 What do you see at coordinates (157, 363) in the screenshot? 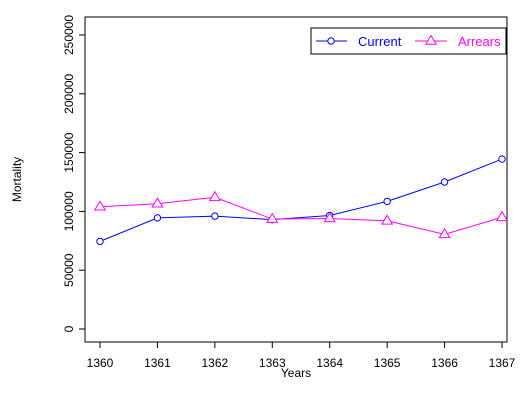
I see `x-tick-label: 1361` at bounding box center [157, 363].